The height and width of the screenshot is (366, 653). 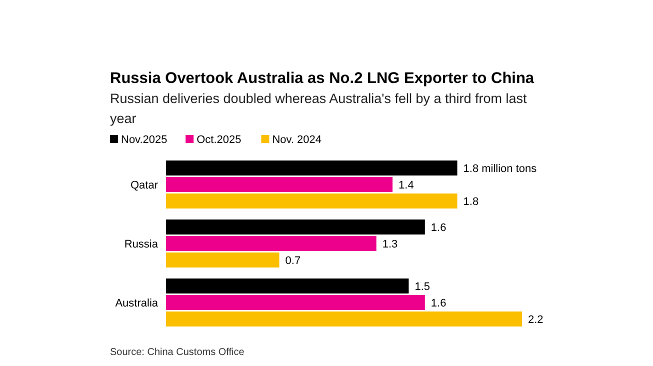 What do you see at coordinates (219, 140) in the screenshot?
I see `legend-label: Oct.2025` at bounding box center [219, 140].